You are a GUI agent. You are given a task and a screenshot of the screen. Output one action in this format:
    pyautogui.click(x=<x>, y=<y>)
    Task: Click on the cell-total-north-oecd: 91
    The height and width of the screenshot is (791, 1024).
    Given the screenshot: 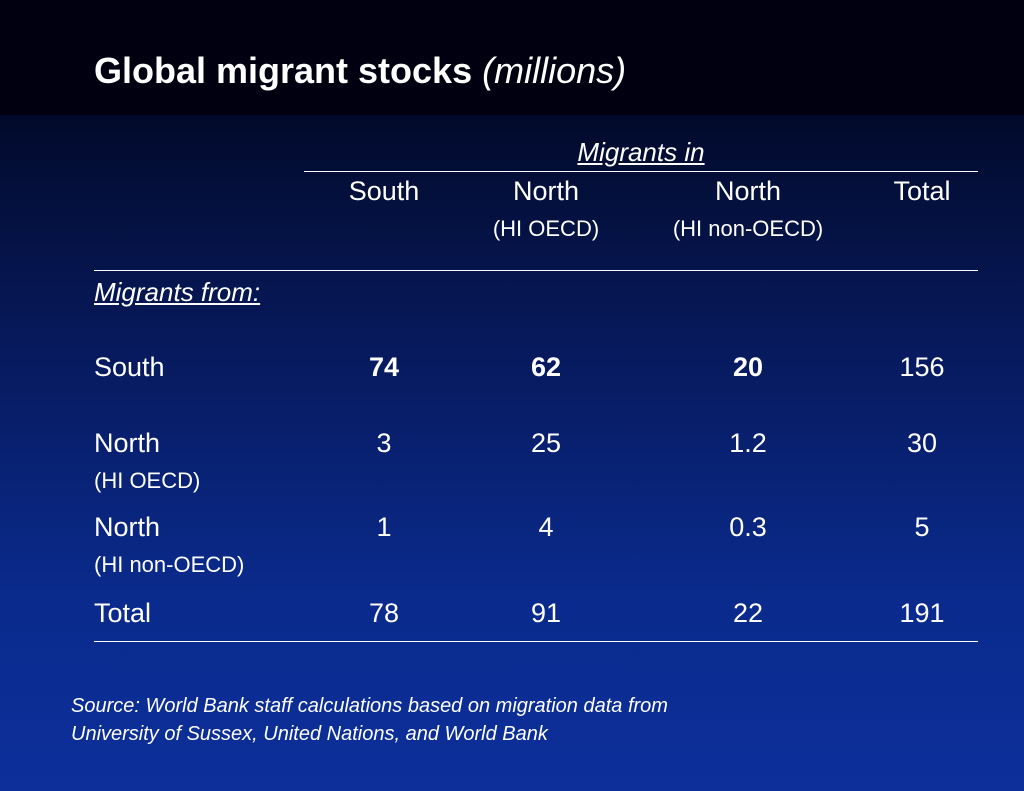 What is the action you would take?
    pyautogui.click(x=546, y=613)
    